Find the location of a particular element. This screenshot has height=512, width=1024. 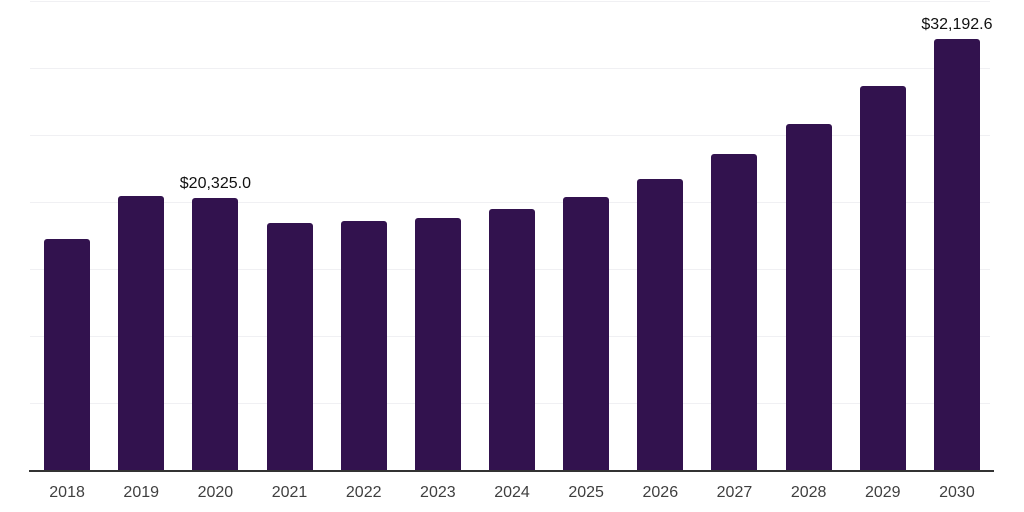

bar-2024 is located at coordinates (512, 339).